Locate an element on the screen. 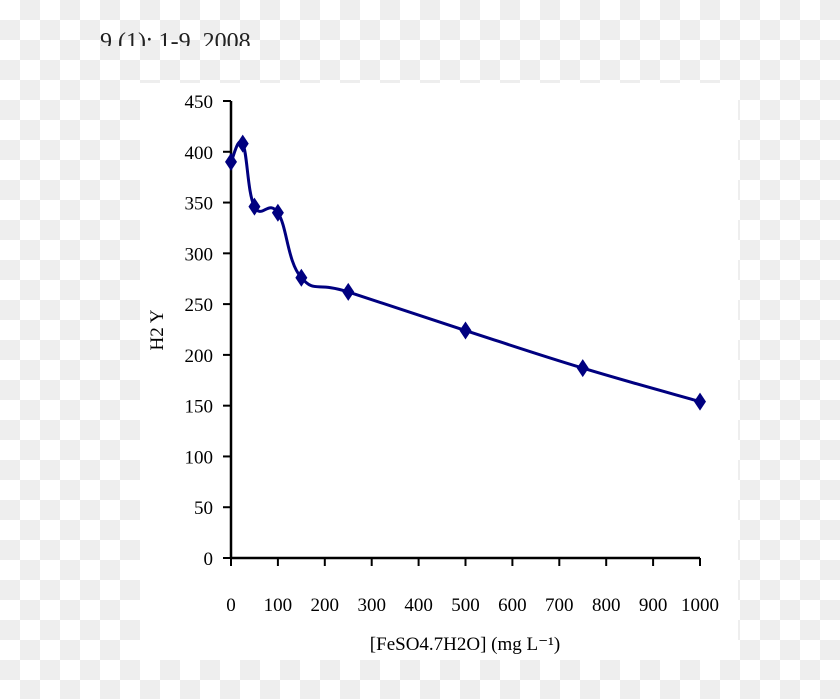 This screenshot has height=699, width=840. y-tick-label: 450 is located at coordinates (199, 102).